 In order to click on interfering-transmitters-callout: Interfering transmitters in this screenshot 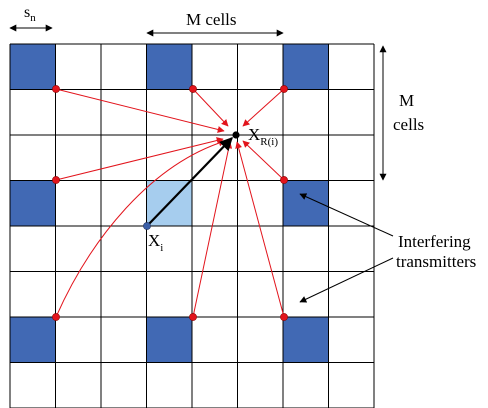, I will do `click(387, 248)`.